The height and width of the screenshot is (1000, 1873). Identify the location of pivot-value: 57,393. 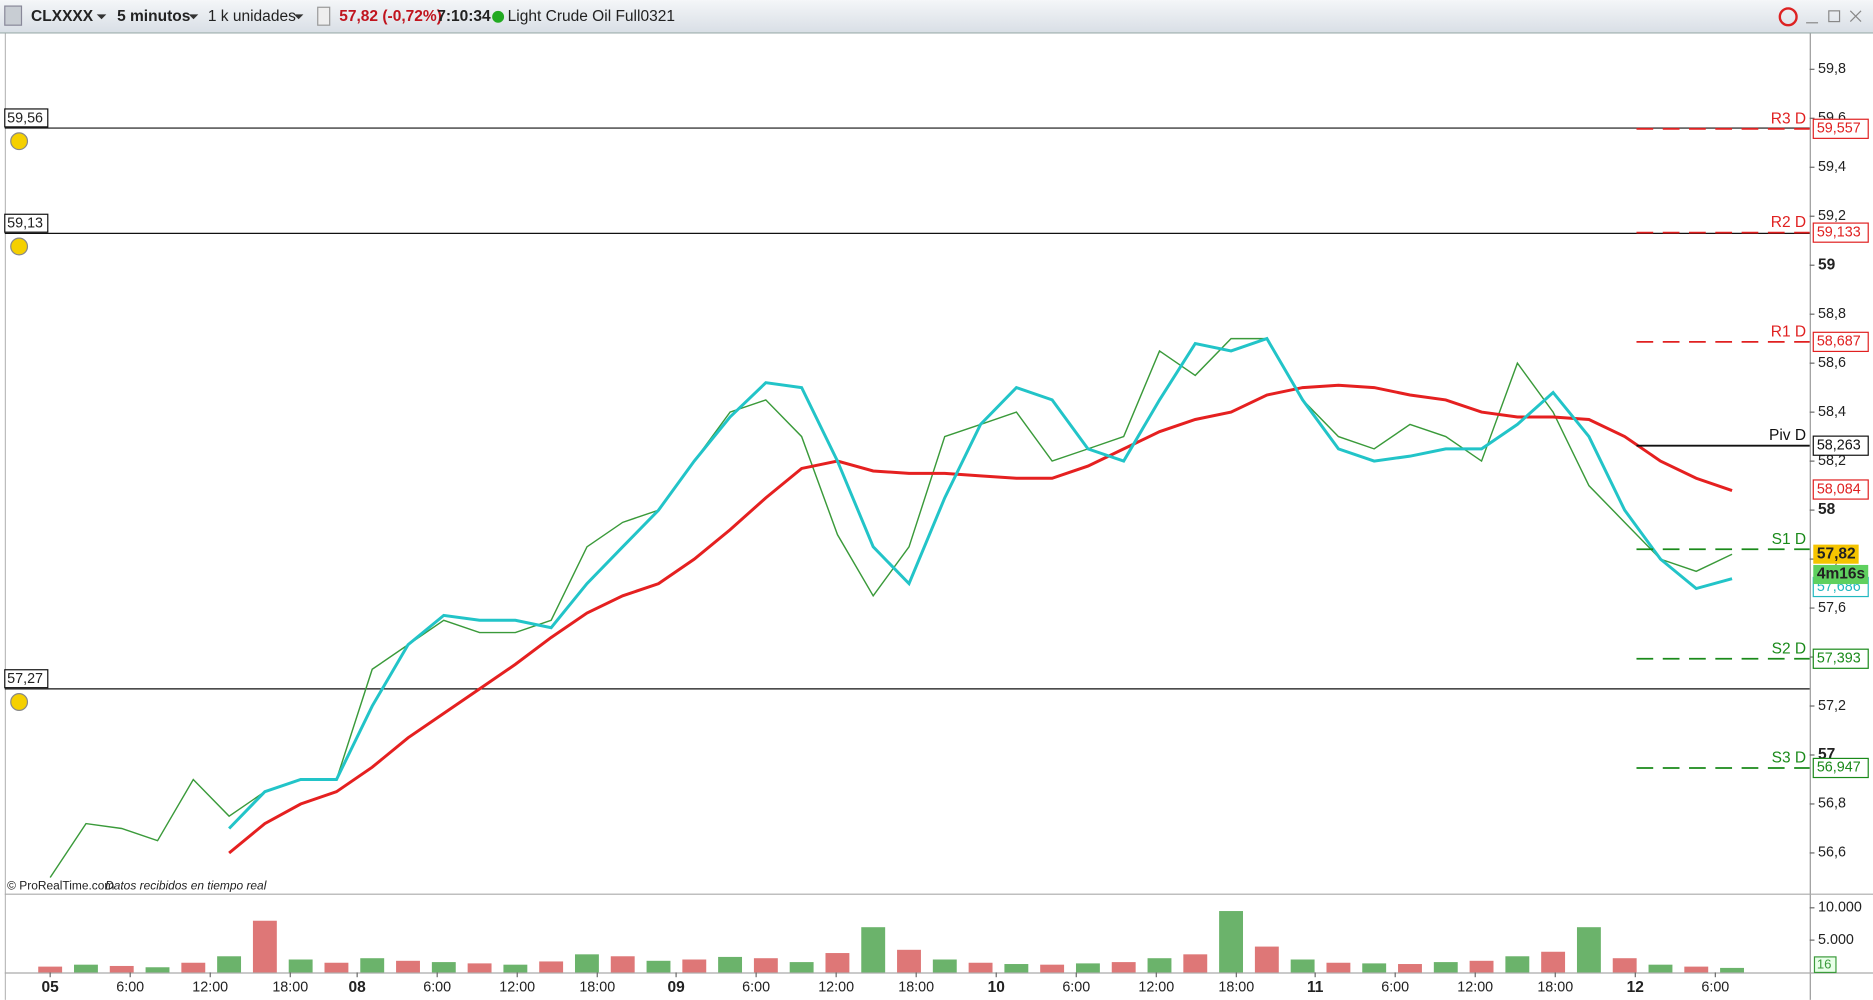
(1839, 659).